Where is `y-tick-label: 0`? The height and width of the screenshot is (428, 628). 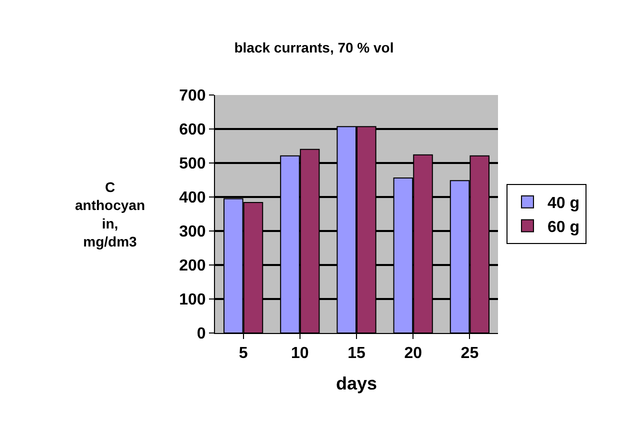
y-tick-label: 0 is located at coordinates (201, 334).